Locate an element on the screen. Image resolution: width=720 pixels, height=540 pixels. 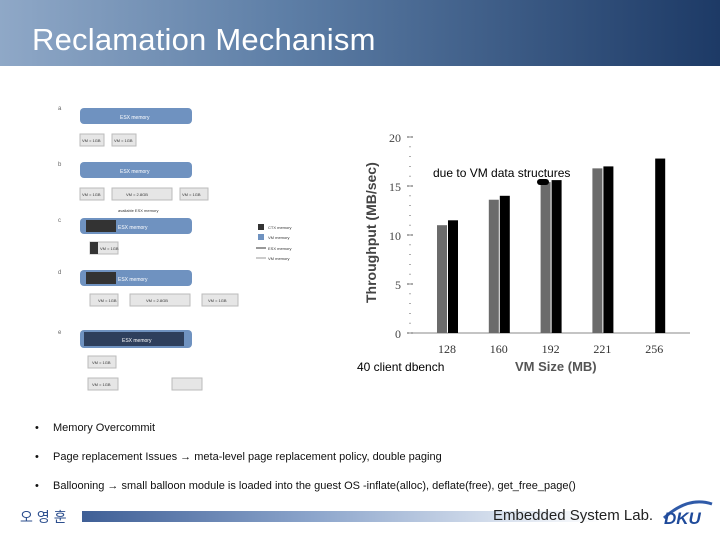
logo-text: DKU is located at coordinates (683, 518).